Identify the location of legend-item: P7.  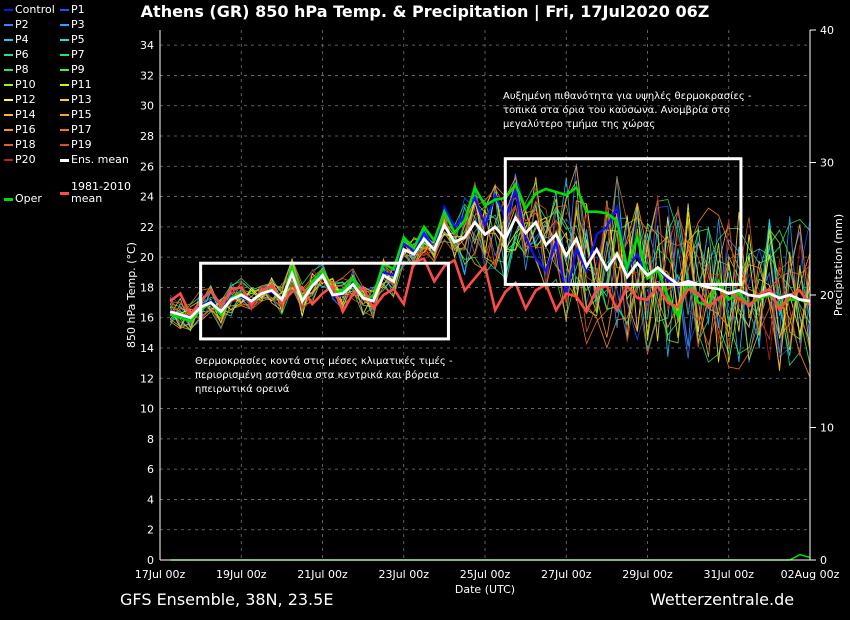
(72, 55).